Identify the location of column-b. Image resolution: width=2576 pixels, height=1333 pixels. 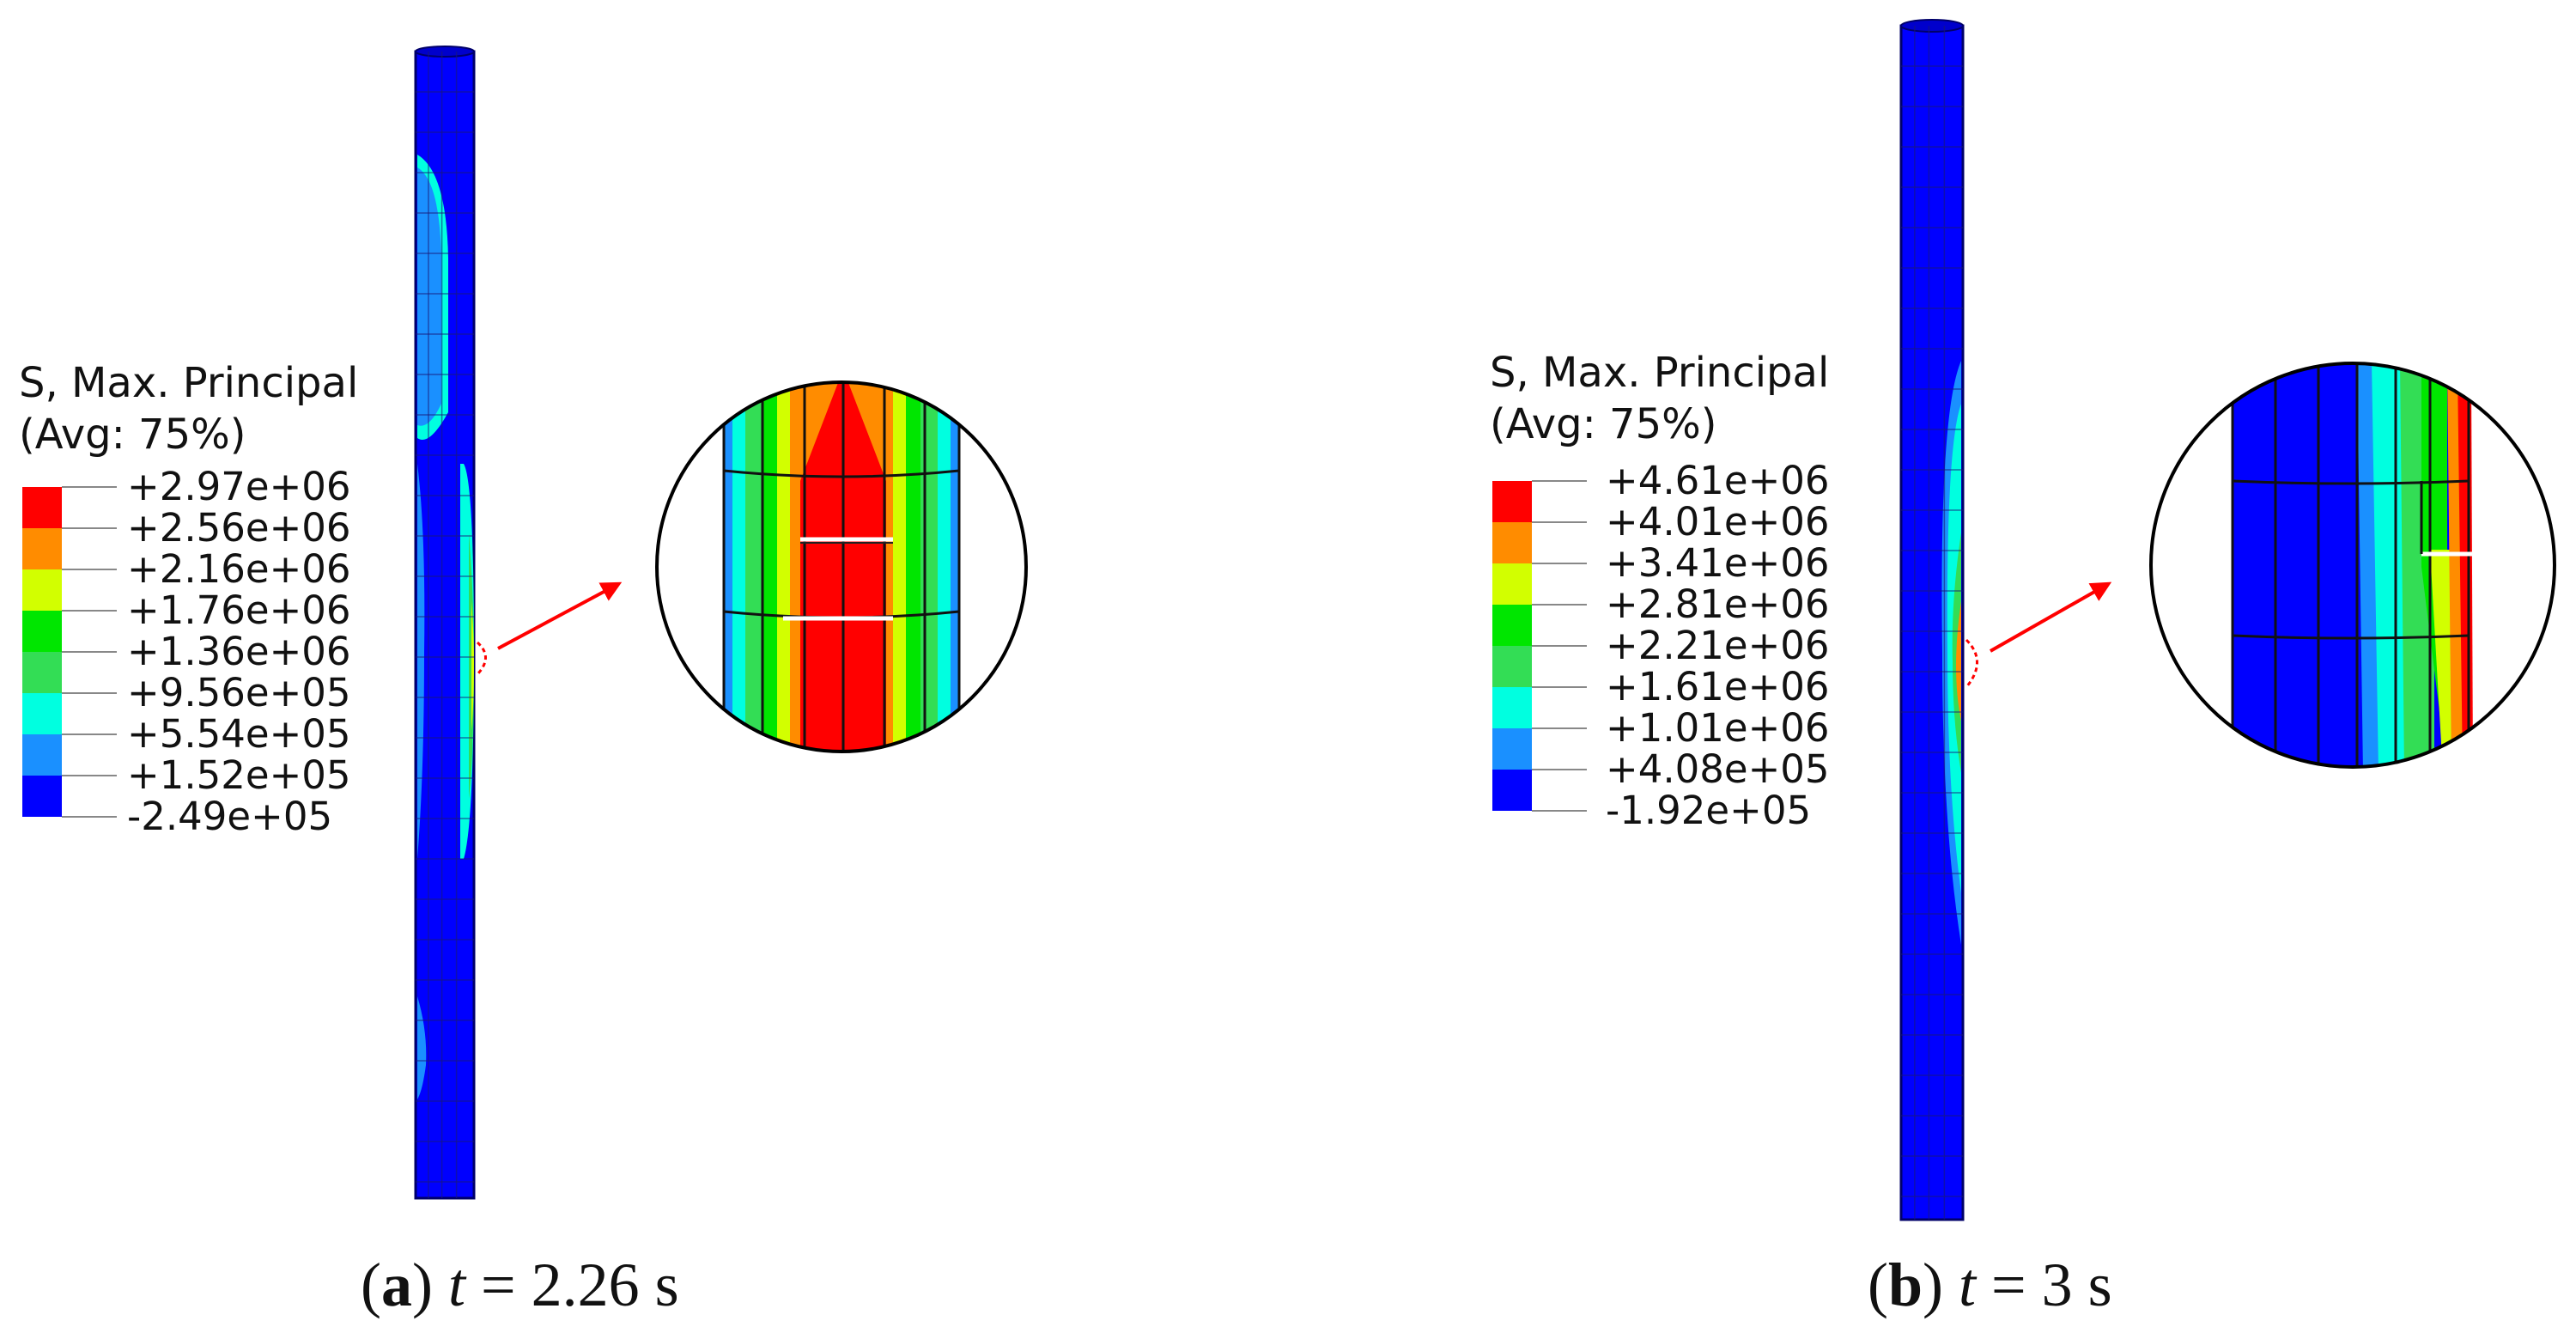
(1938, 620).